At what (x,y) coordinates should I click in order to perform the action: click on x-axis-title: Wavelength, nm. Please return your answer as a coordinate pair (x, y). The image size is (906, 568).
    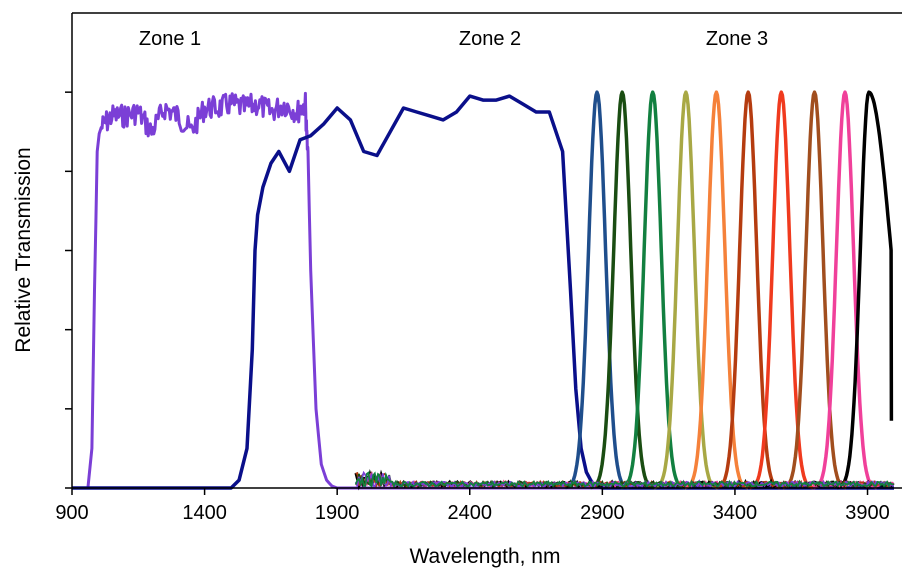
    Looking at the image, I should click on (485, 556).